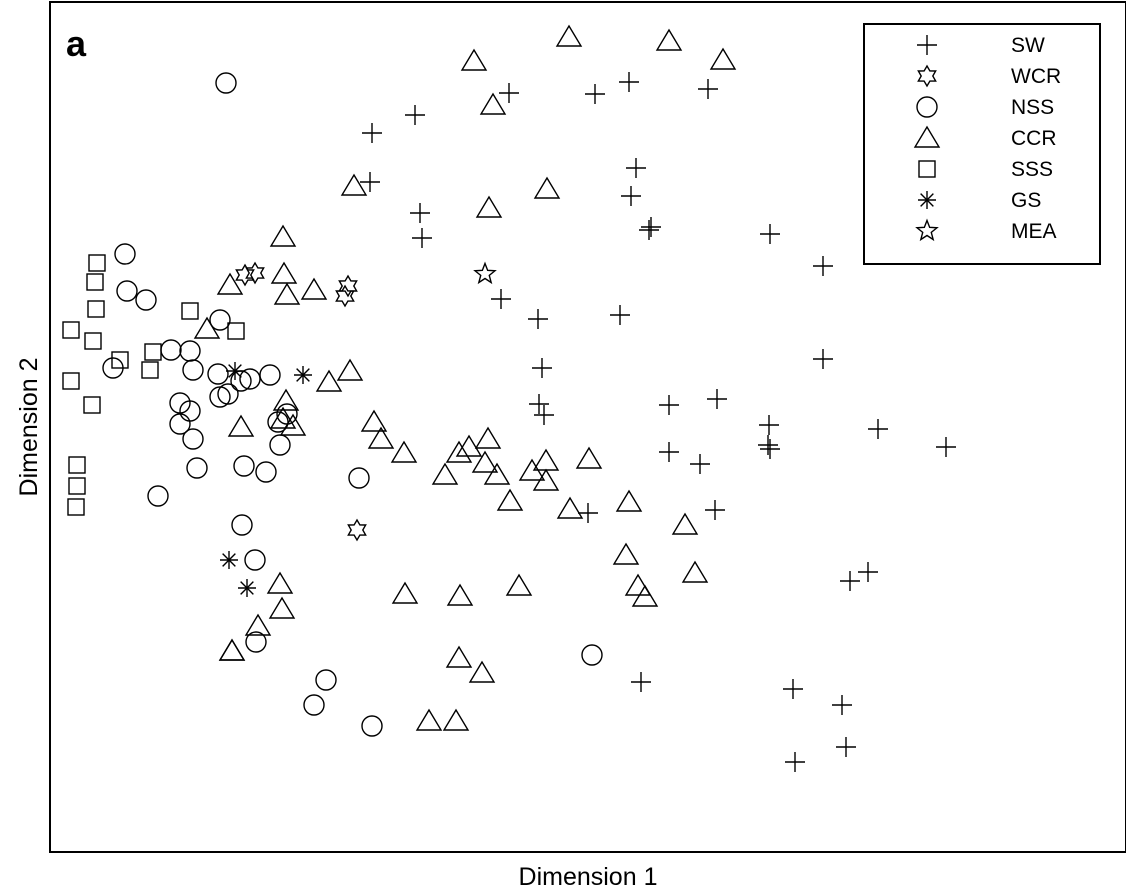  Describe the element at coordinates (981, 45) in the screenshot. I see `legend-item-sw: SW` at that location.